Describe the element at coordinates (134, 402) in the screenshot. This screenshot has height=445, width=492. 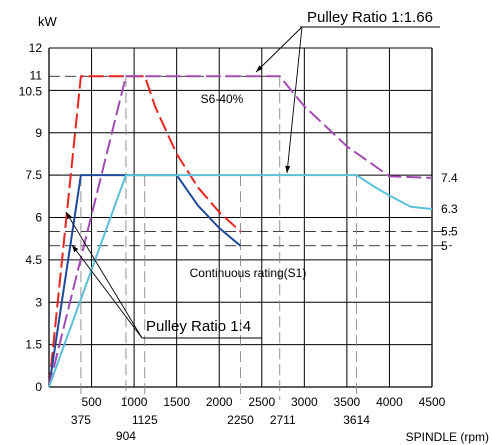
I see `x-tick-label: 1000` at that location.